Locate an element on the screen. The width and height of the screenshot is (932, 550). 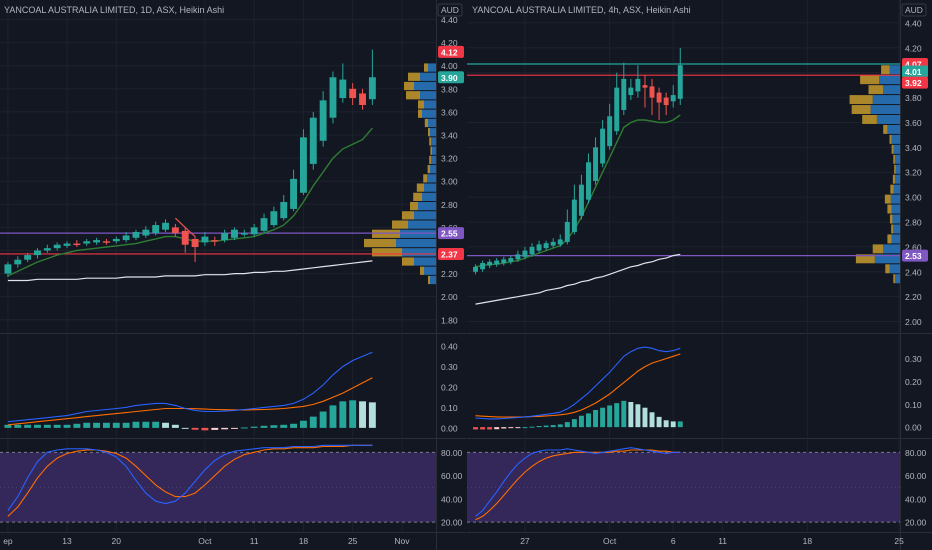
stochastic-tick-label: 80.00 is located at coordinates (916, 453).